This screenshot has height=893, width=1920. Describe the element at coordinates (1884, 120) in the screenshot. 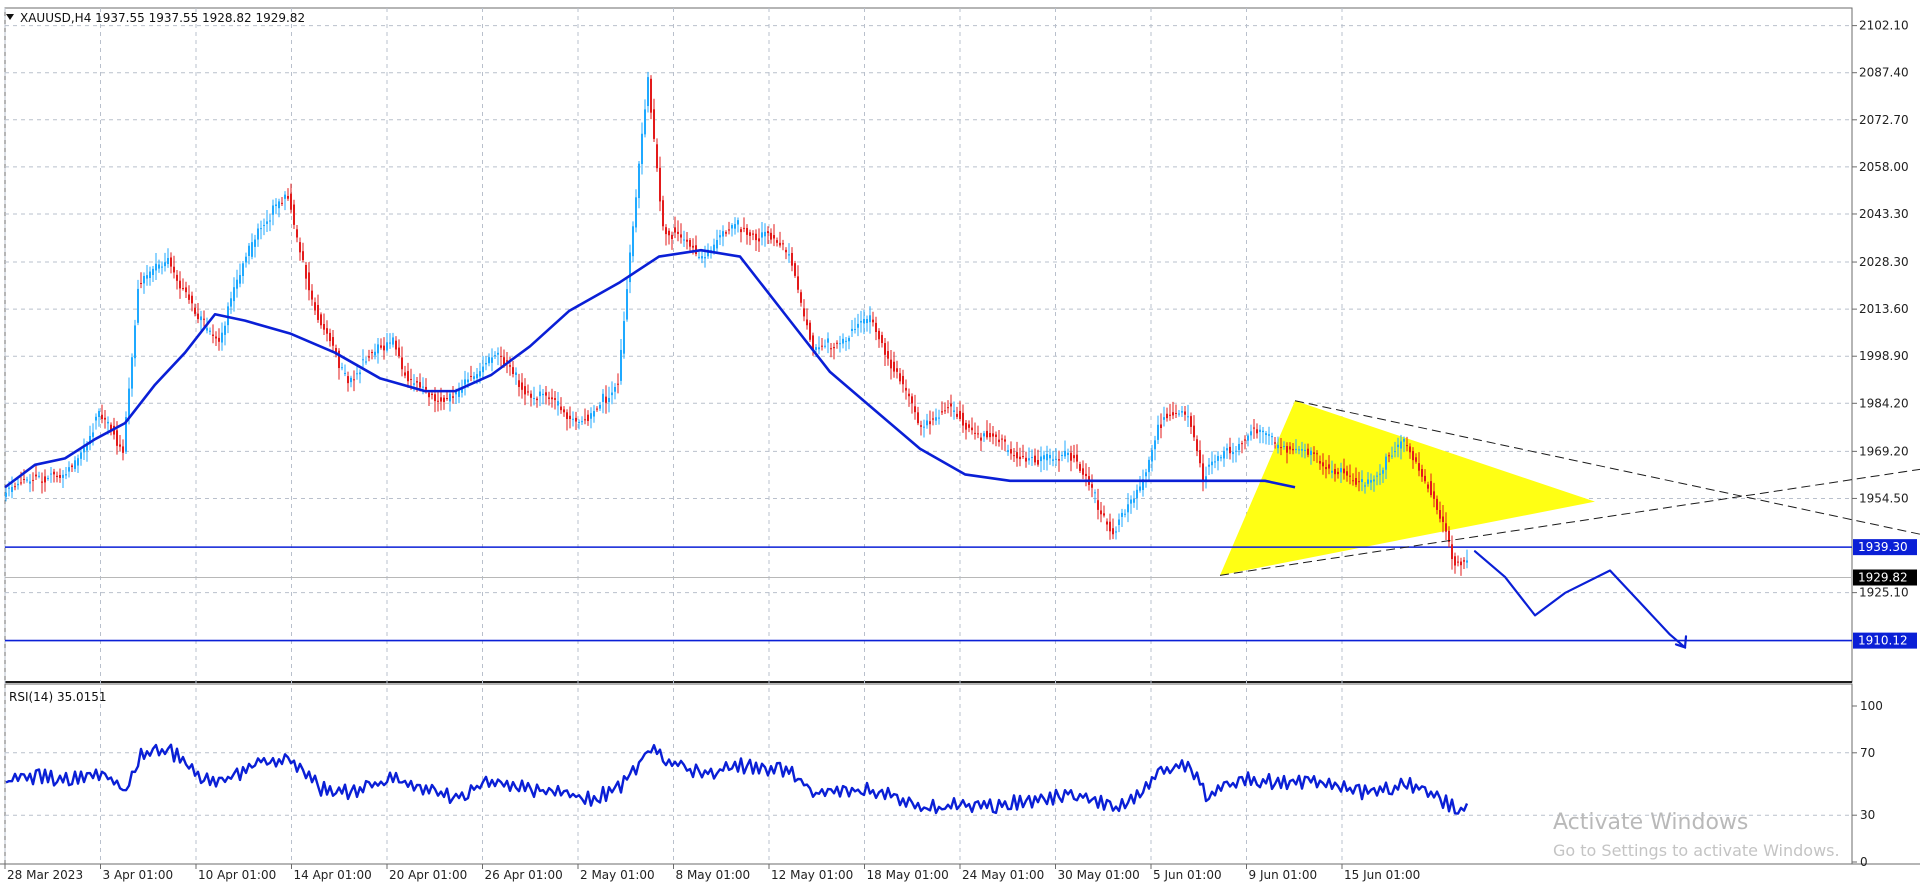

I see `price-tick-label: 2072.70` at that location.